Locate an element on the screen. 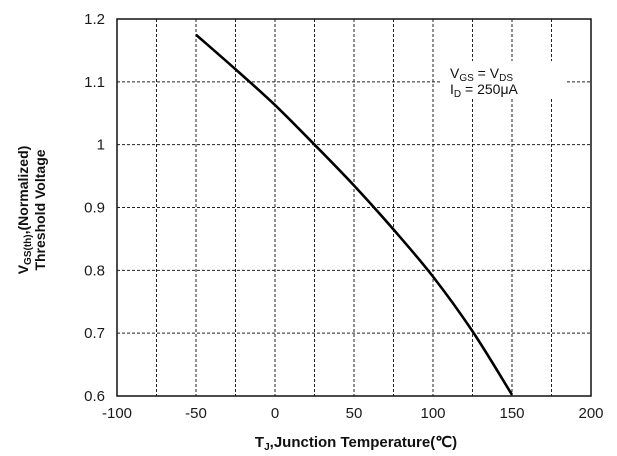 This screenshot has height=456, width=617. y-tick-label: 0.8 is located at coordinates (94, 270).